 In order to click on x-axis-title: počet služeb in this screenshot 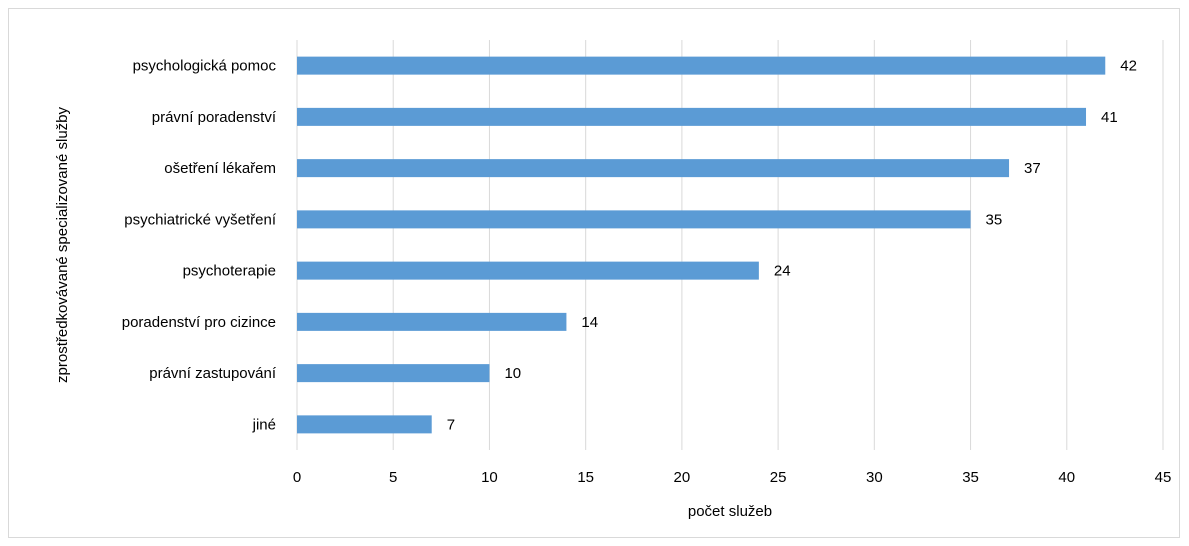, I will do `click(730, 511)`.